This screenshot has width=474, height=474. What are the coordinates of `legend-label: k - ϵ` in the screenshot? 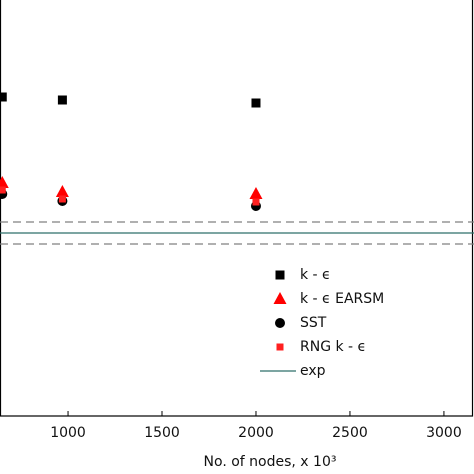 It's located at (315, 275).